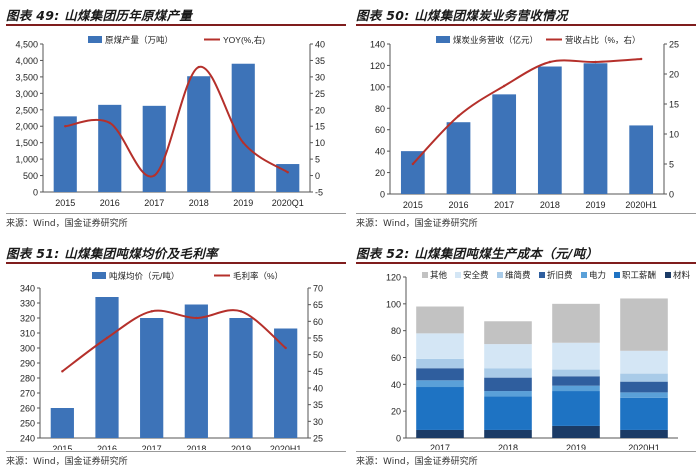  Describe the element at coordinates (639, 275) in the screenshot. I see `legend-label-职工薪酬: 职工薪酬` at that location.